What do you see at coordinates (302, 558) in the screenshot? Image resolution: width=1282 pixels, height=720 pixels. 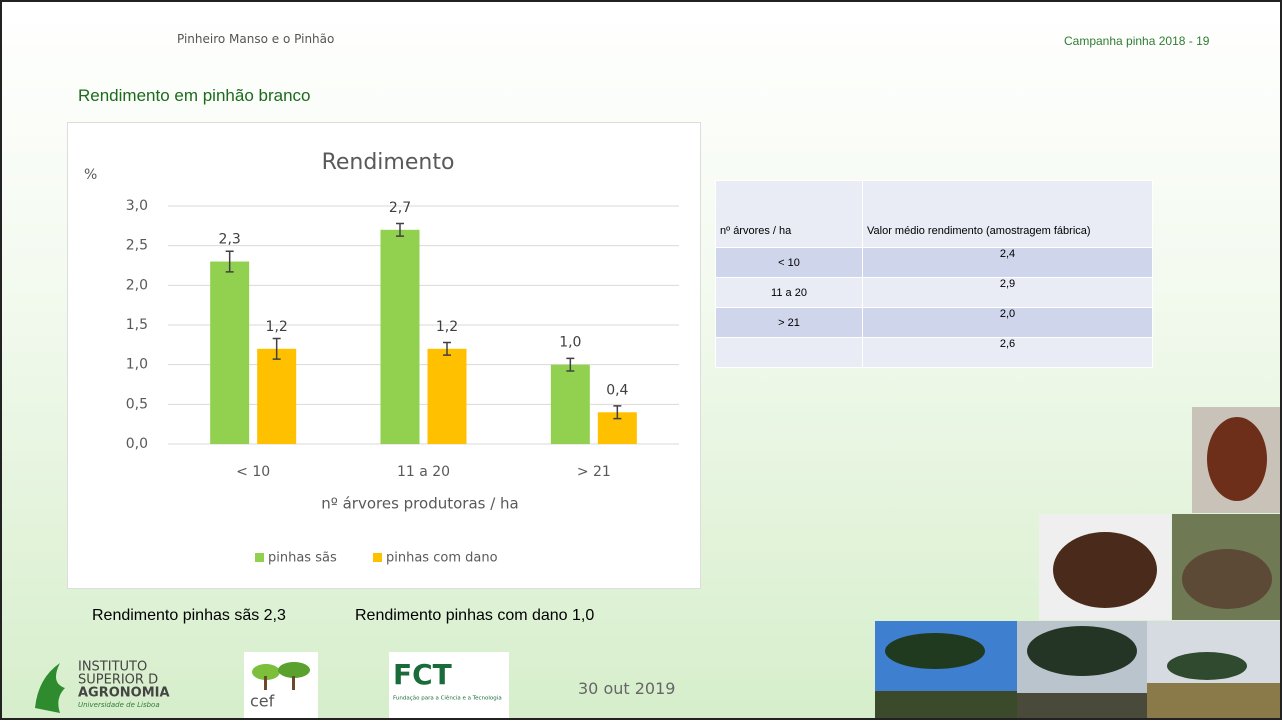 I see `legend-label: pinhas sãs` at bounding box center [302, 558].